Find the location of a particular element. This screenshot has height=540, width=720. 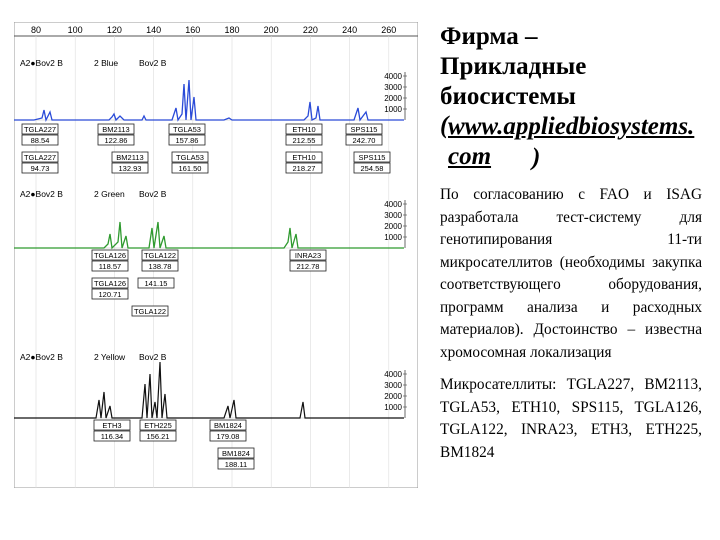

trace-green is located at coordinates (209, 235).